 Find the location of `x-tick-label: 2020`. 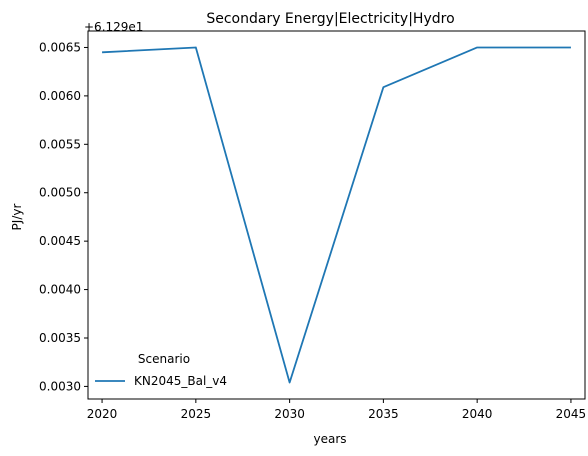

x-tick-label: 2020 is located at coordinates (102, 414).